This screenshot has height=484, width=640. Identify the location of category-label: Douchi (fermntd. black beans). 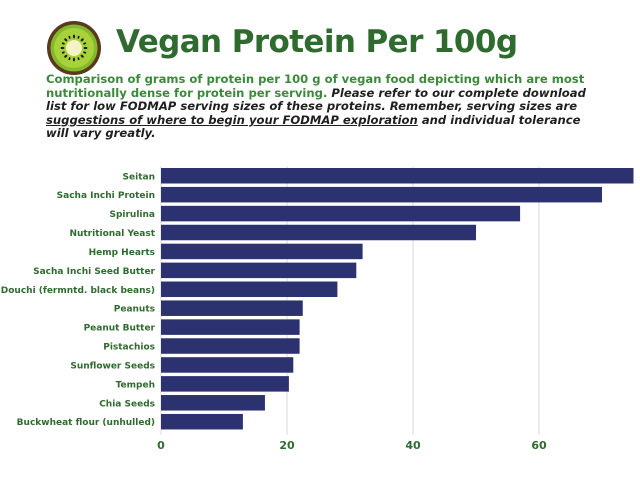
(78, 291).